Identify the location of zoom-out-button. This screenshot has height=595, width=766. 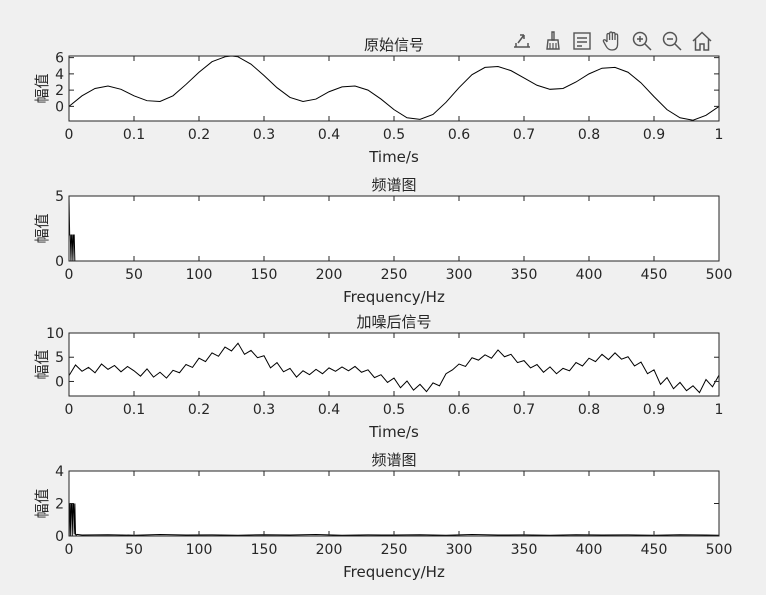
(672, 41).